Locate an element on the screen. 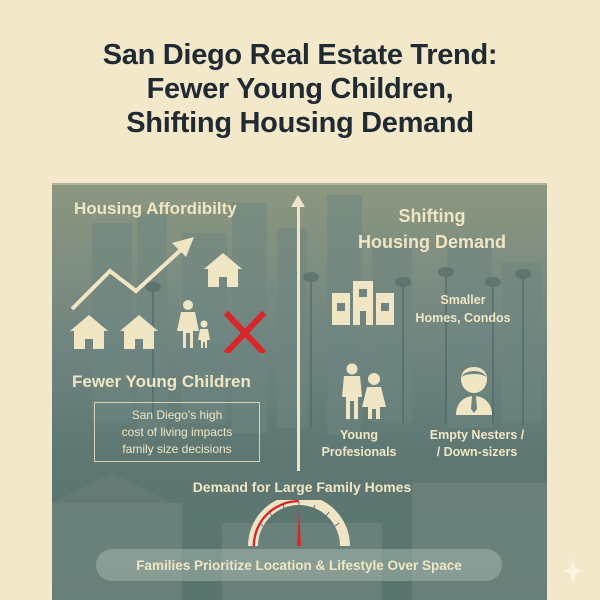 The image size is (600, 600). demand-large-homes-label: Demand for Large Family Homes is located at coordinates (302, 487).